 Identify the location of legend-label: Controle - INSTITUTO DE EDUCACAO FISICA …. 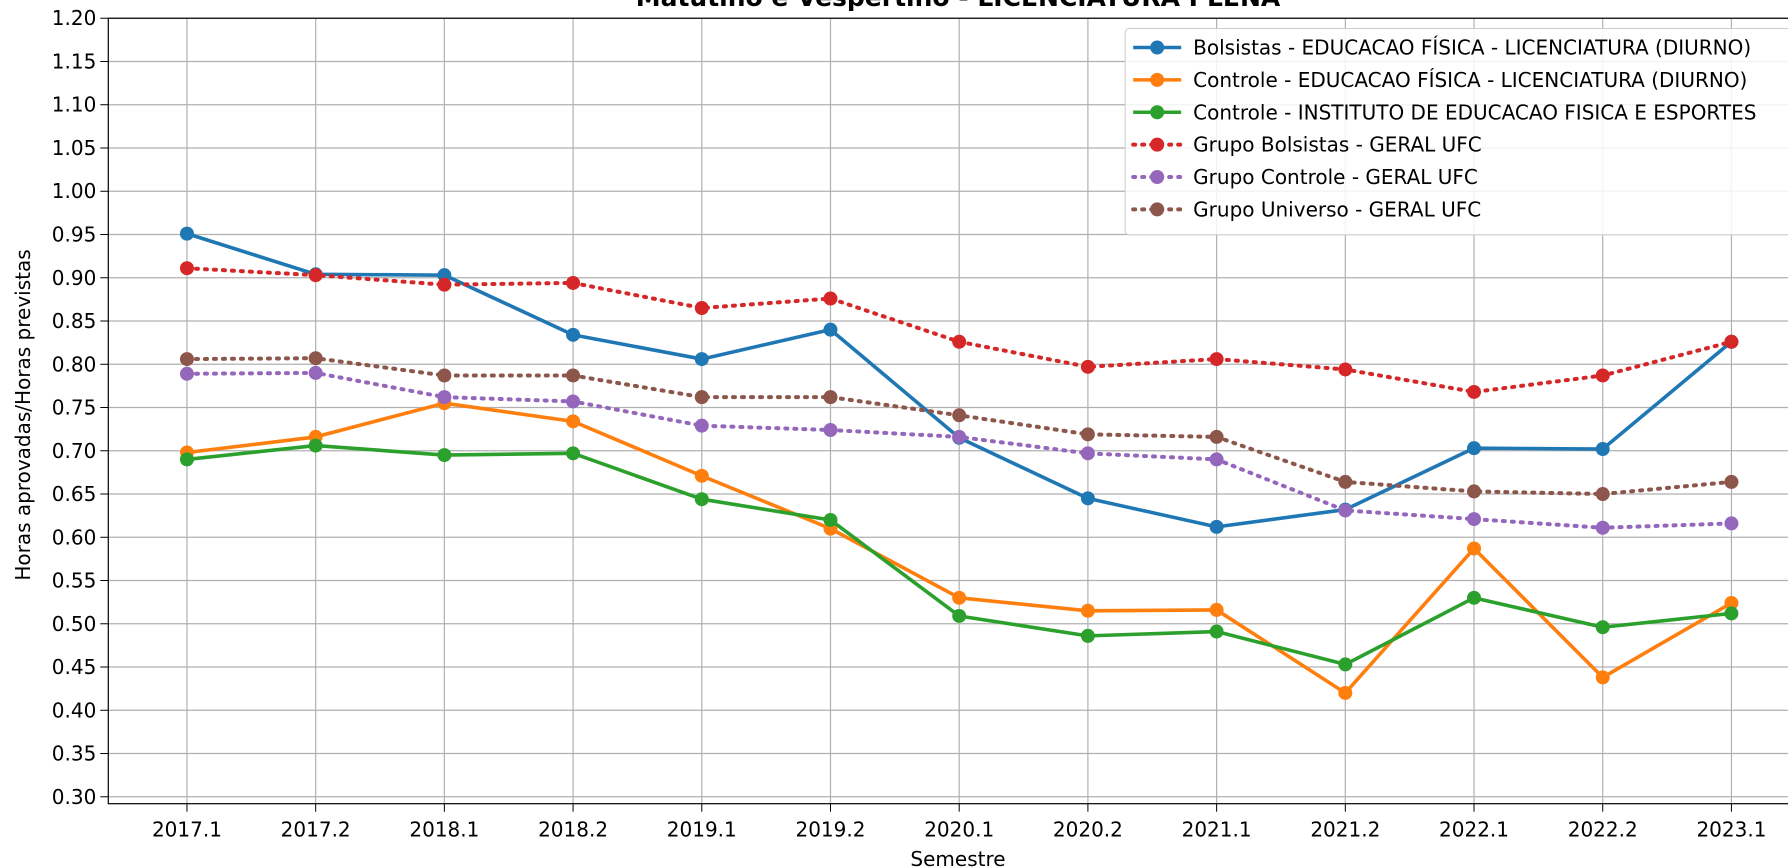
(1474, 112).